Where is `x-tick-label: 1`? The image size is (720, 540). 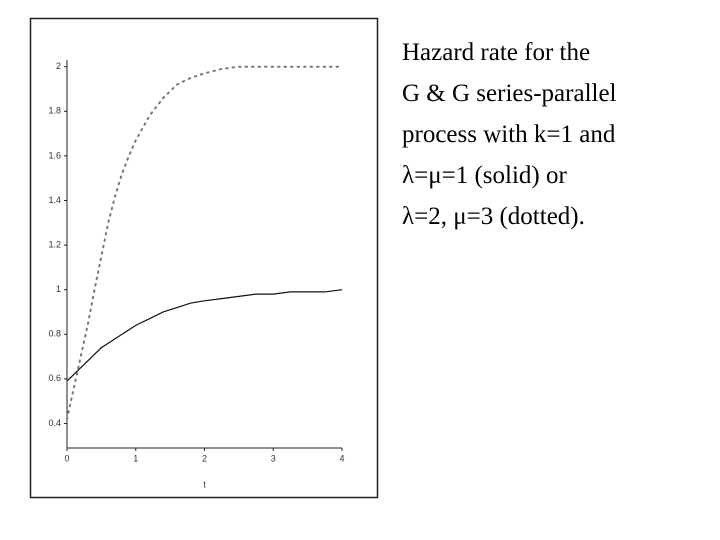 x-tick-label: 1 is located at coordinates (135, 458).